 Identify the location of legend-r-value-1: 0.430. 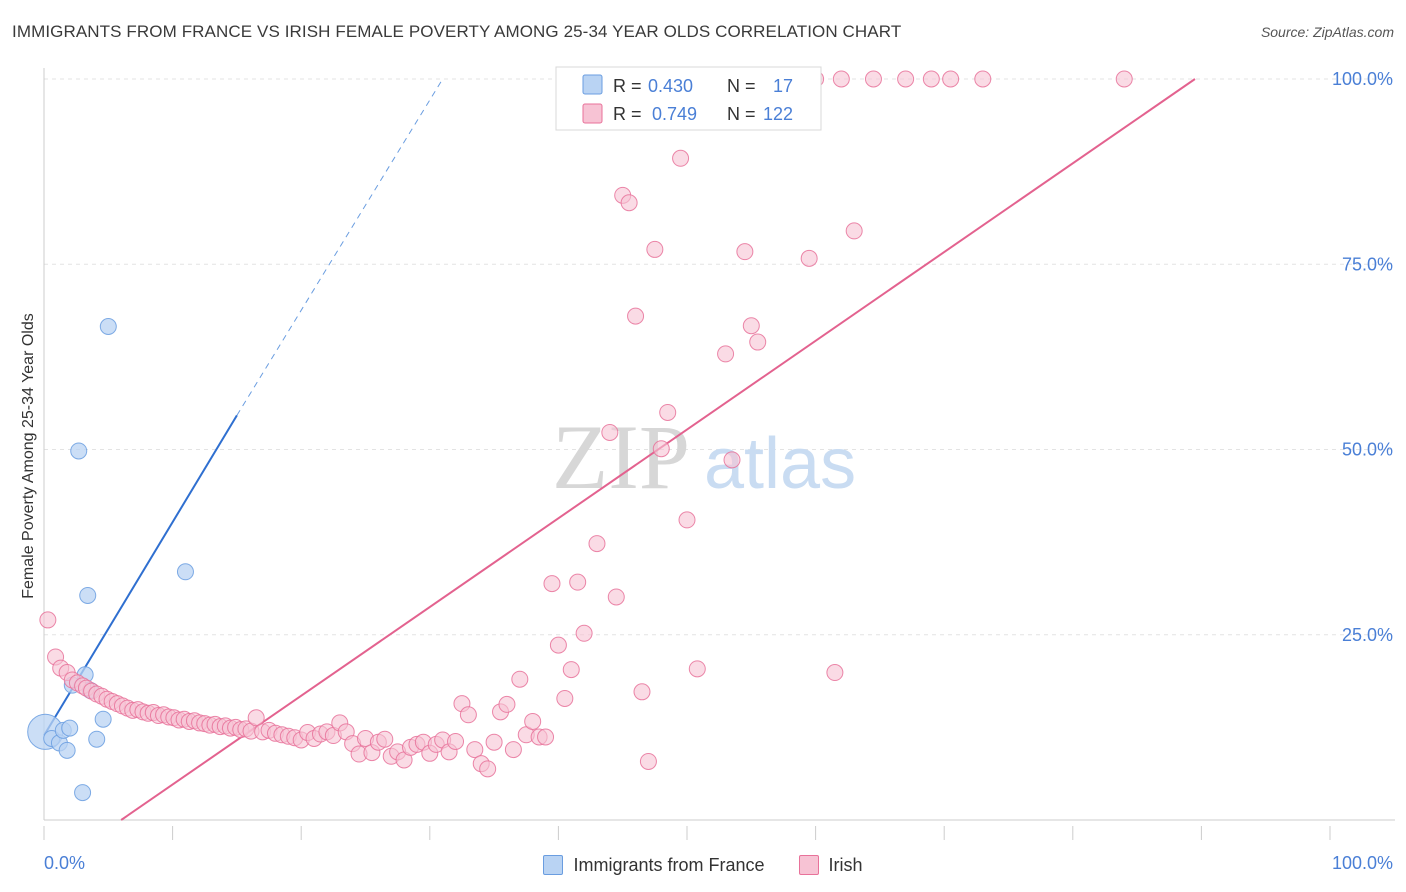
(670, 86).